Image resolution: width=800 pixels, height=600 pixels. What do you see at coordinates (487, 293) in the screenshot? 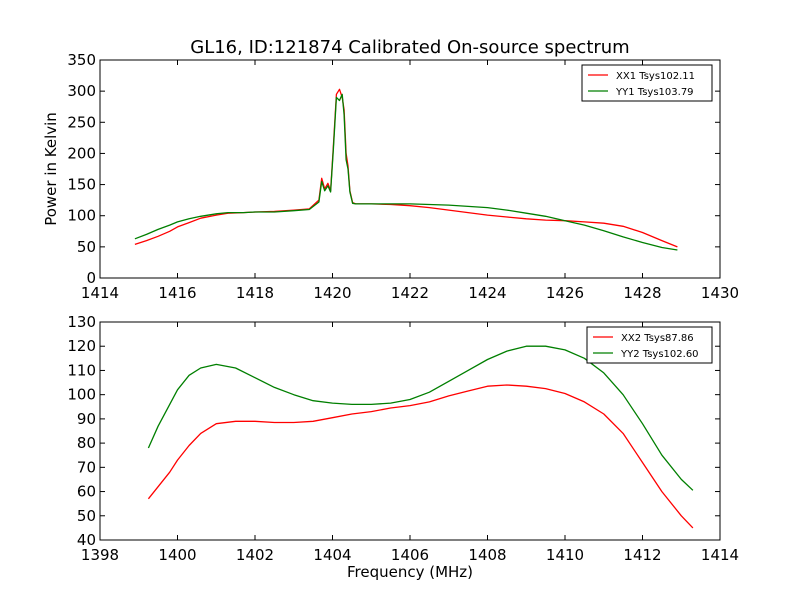
I see `x-tick-label: 1424` at bounding box center [487, 293].